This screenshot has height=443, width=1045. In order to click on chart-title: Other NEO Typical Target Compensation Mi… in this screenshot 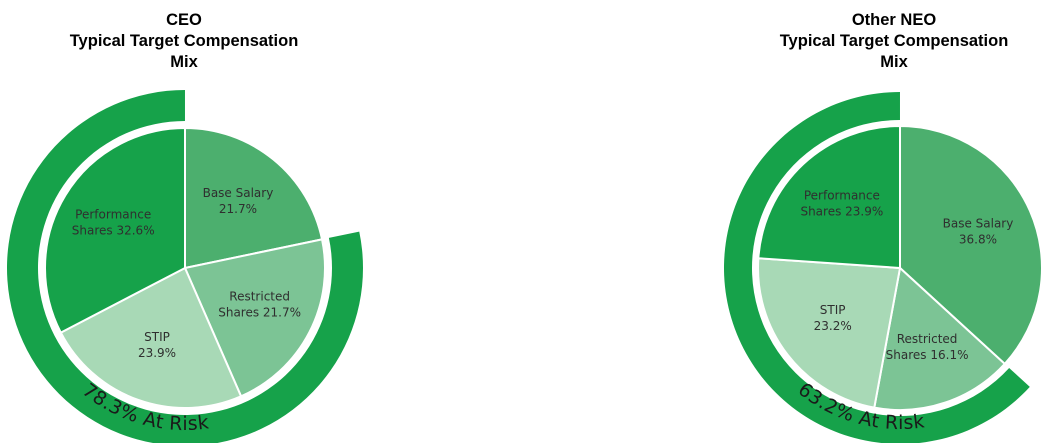, I will do `click(890, 41)`.